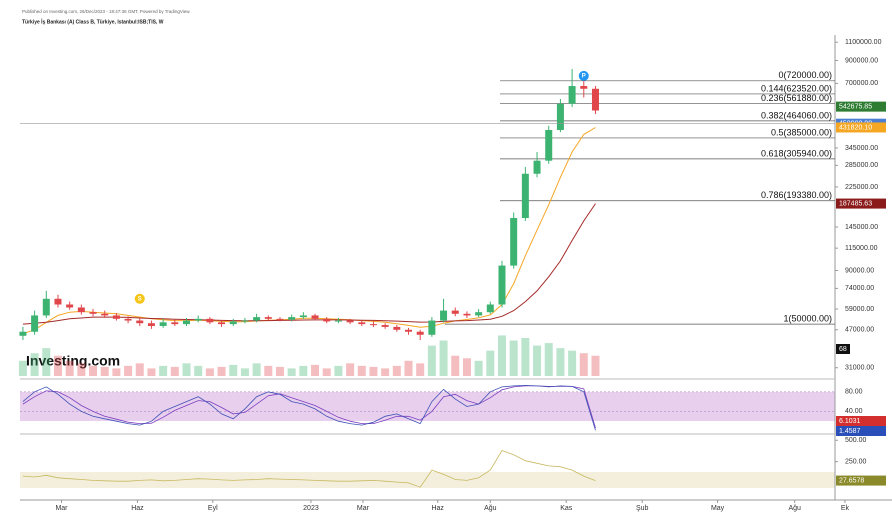 The height and width of the screenshot is (518, 892). What do you see at coordinates (796, 153) in the screenshot?
I see `fib-label: 0.618(305940.00)` at bounding box center [796, 153].